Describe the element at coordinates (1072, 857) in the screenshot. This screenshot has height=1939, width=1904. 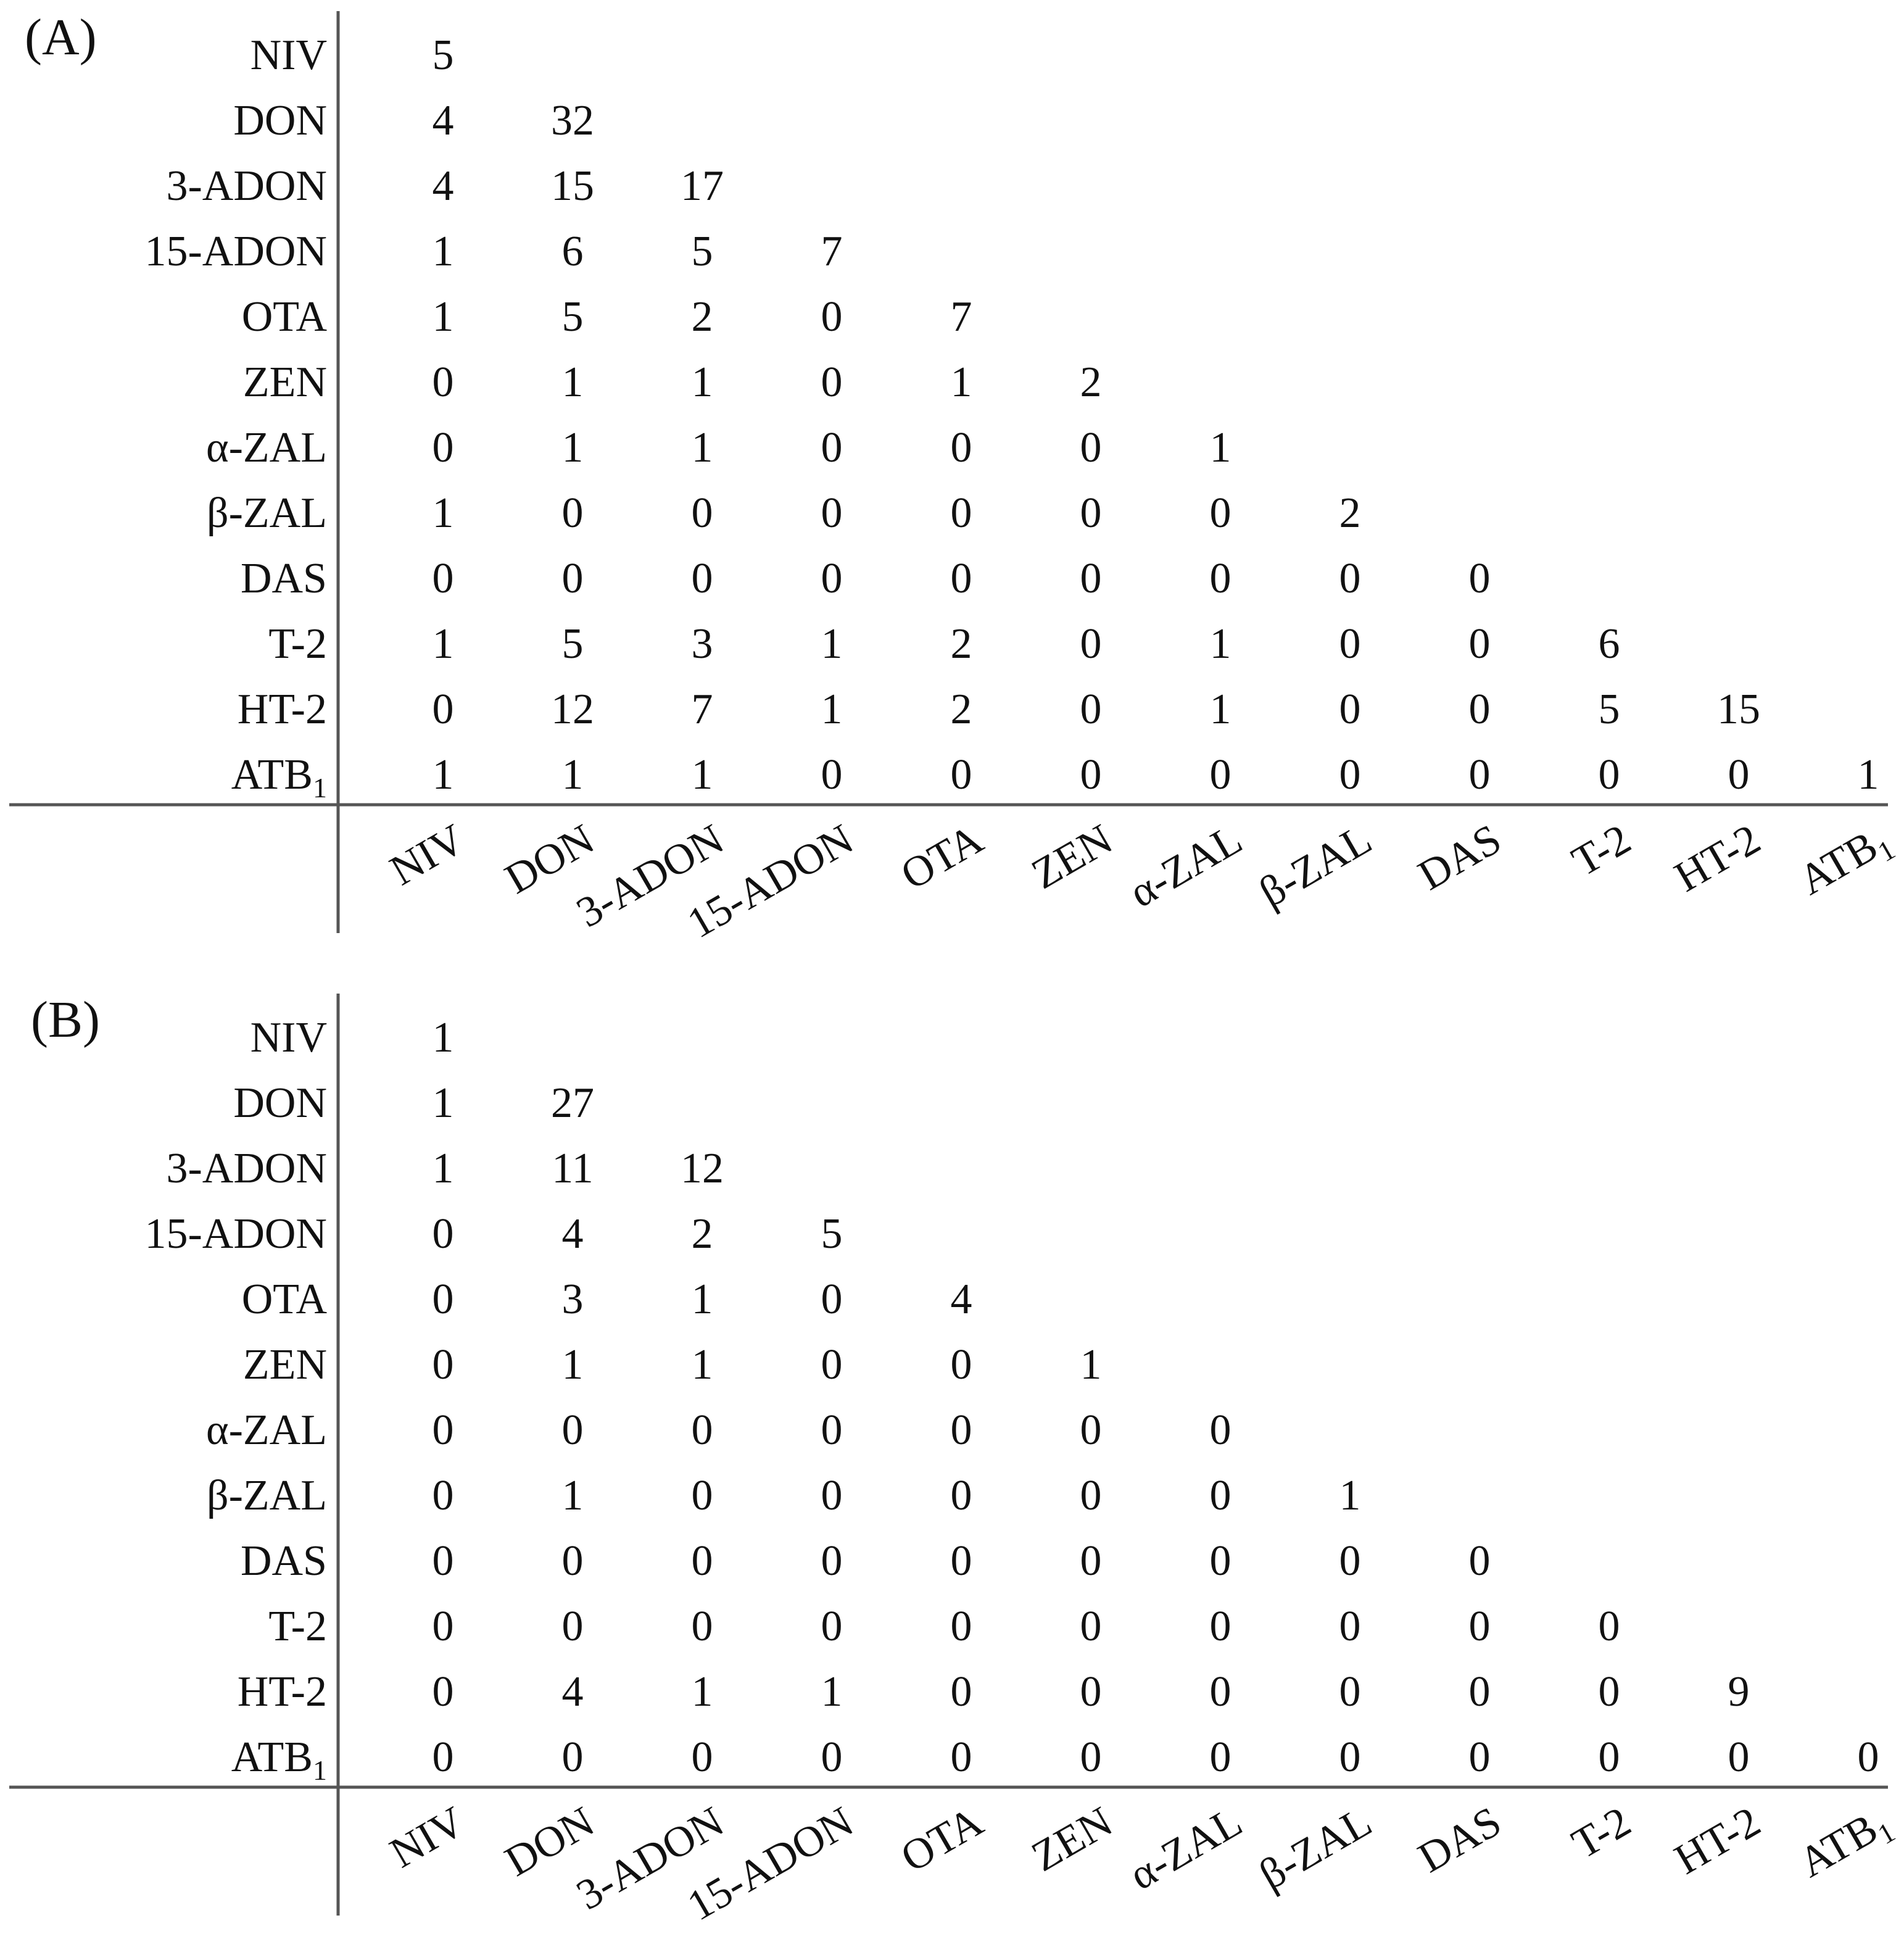
I see `column-label: ZEN` at that location.